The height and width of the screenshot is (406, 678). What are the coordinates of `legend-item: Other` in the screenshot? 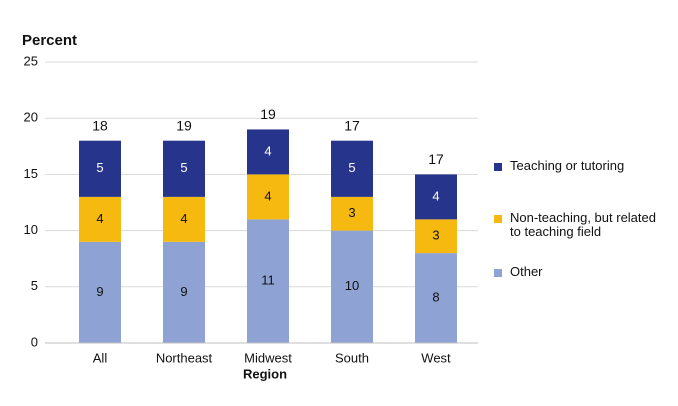 It's located at (579, 272).